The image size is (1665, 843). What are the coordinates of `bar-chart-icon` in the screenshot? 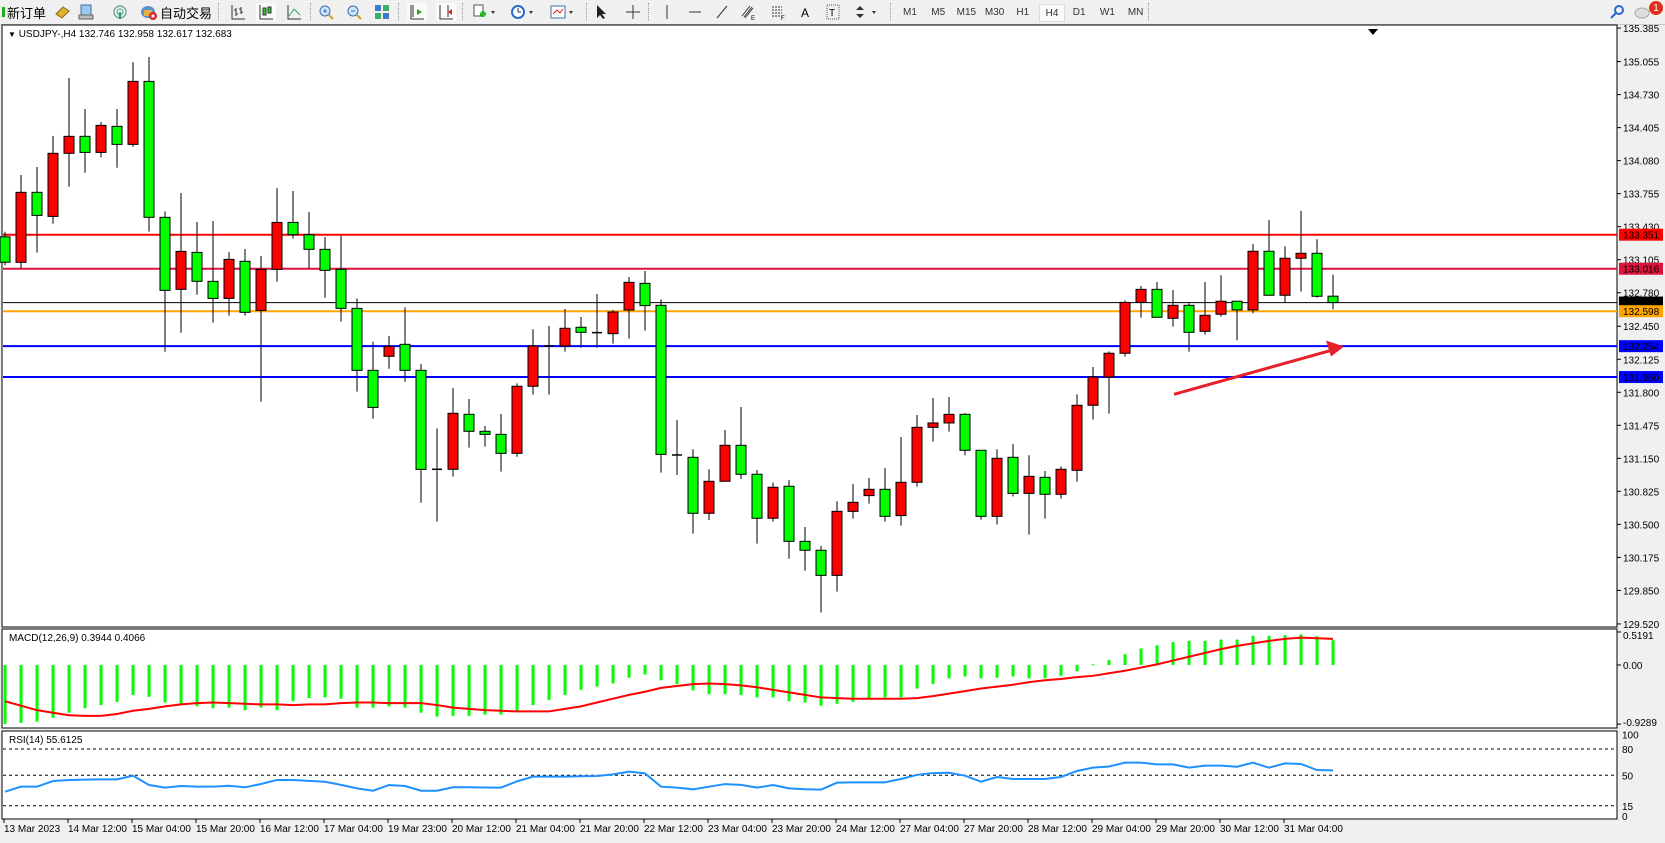 It's located at (238, 12).